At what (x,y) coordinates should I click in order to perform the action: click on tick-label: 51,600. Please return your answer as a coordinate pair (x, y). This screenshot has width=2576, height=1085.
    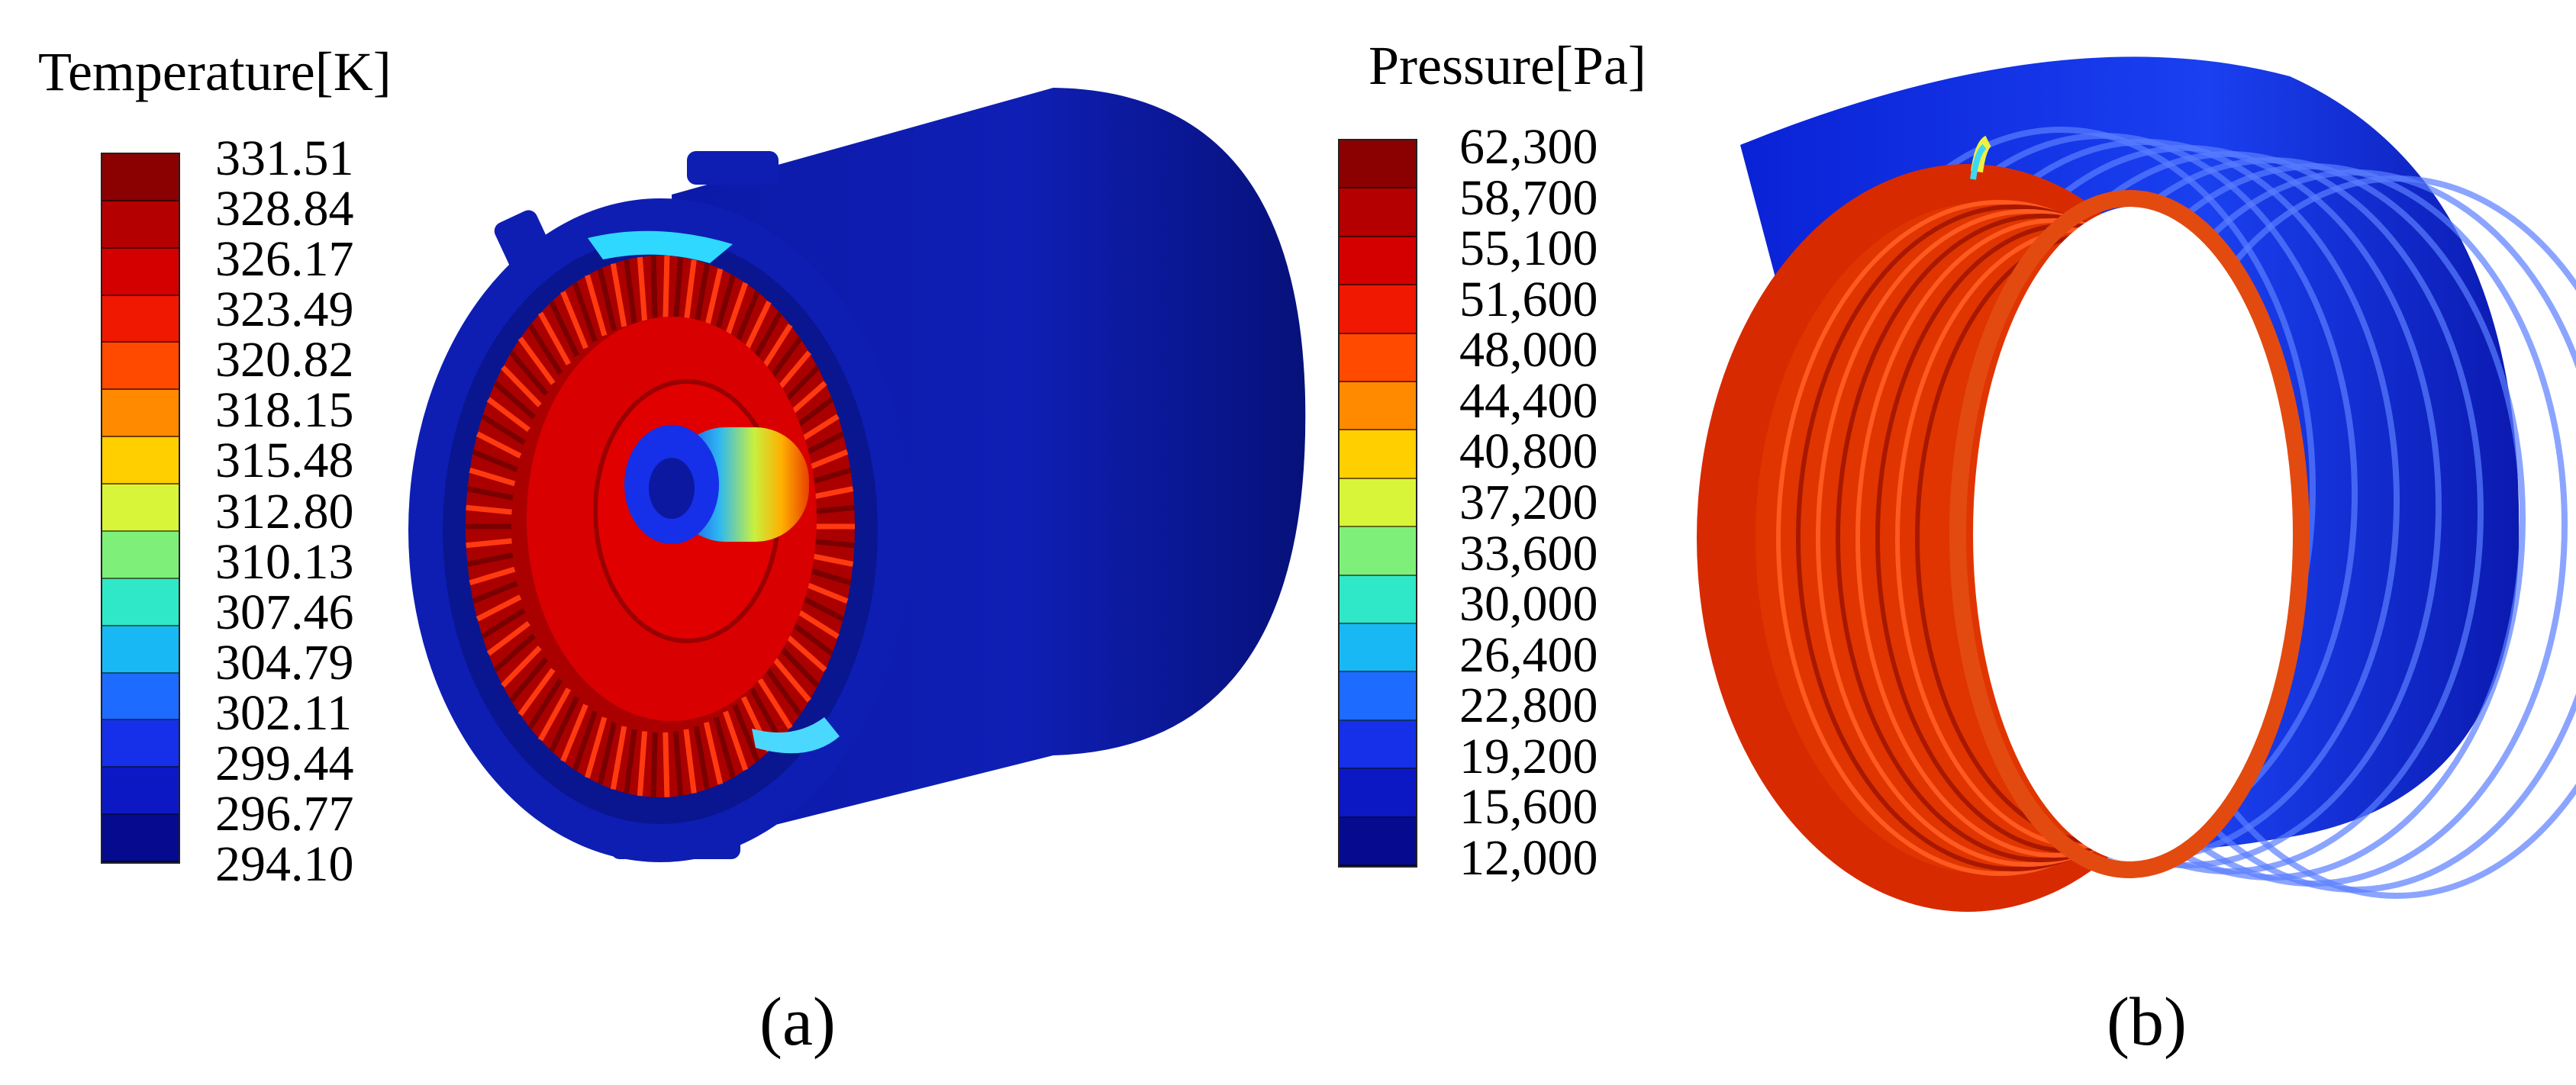
    Looking at the image, I should click on (1528, 299).